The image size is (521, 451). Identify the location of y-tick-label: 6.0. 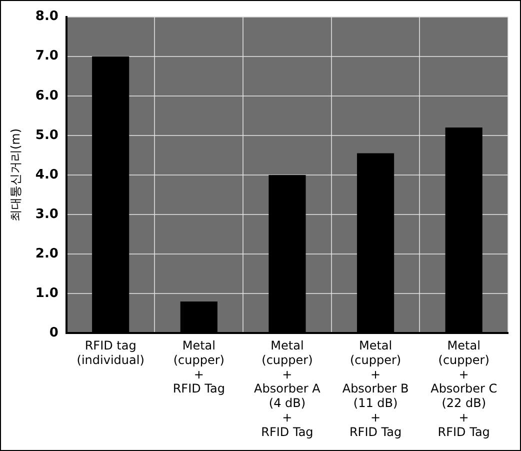
(46, 96).